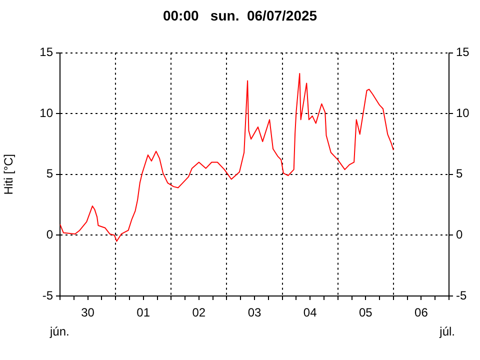 This screenshot has height=360, width=480. Describe the element at coordinates (310, 313) in the screenshot. I see `x-tick-label: 04` at that location.